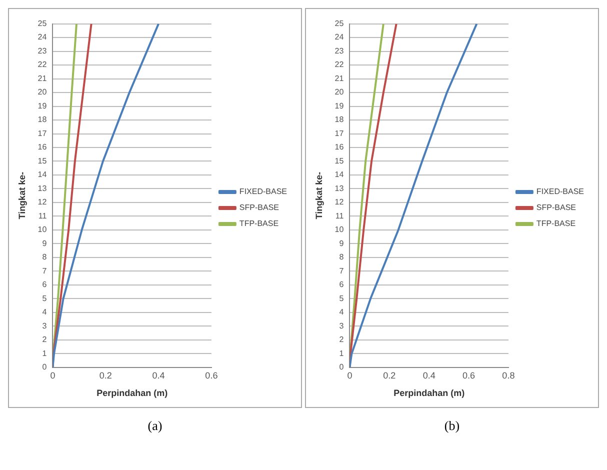 This screenshot has height=470, width=607. I want to click on text: (b), so click(452, 426).